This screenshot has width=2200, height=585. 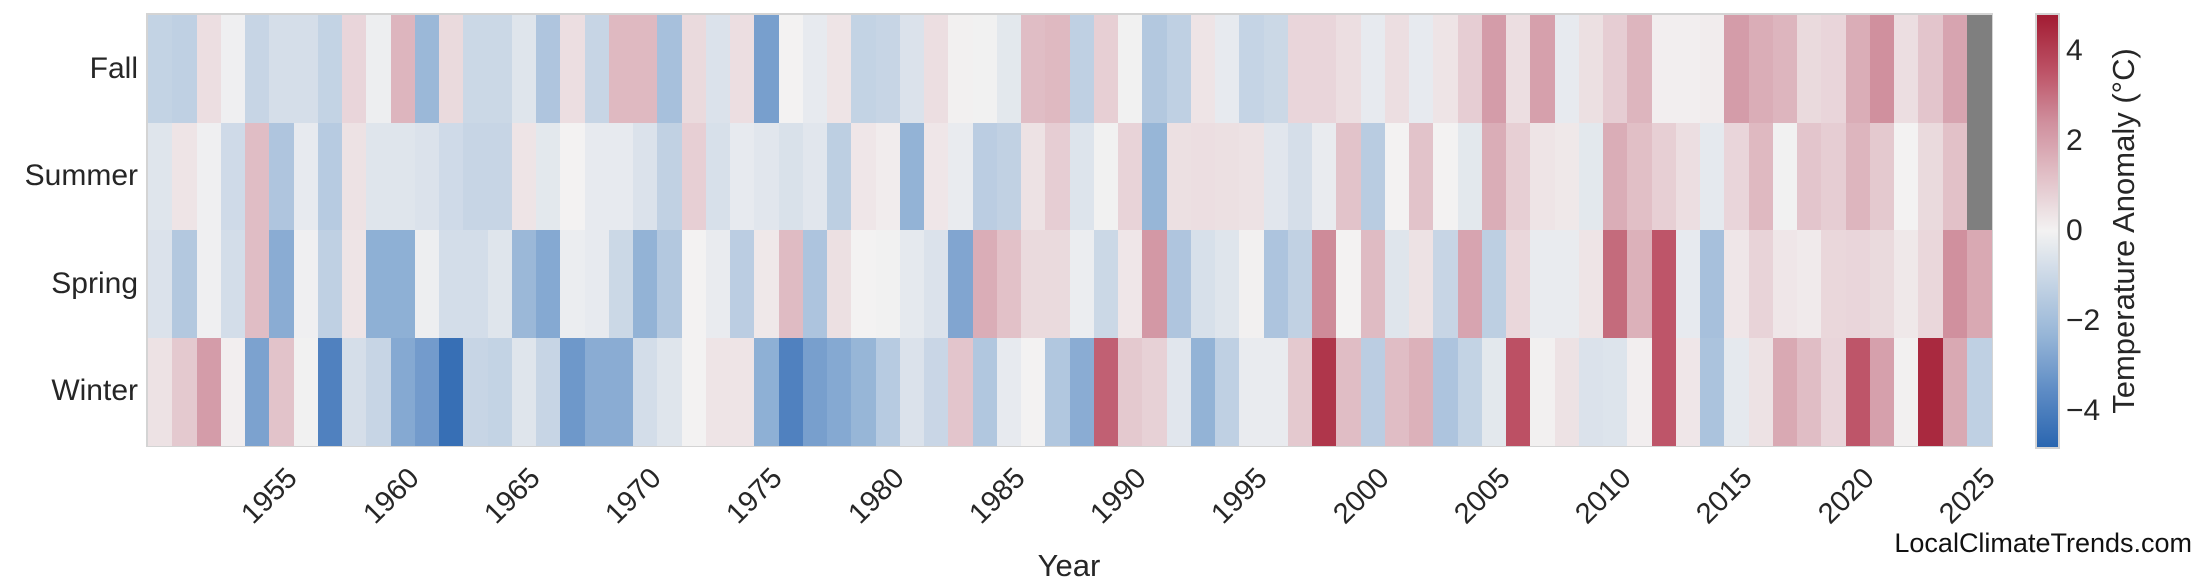 I want to click on colorbar-title: Temperature Anomaly (°C), so click(x=2123, y=231).